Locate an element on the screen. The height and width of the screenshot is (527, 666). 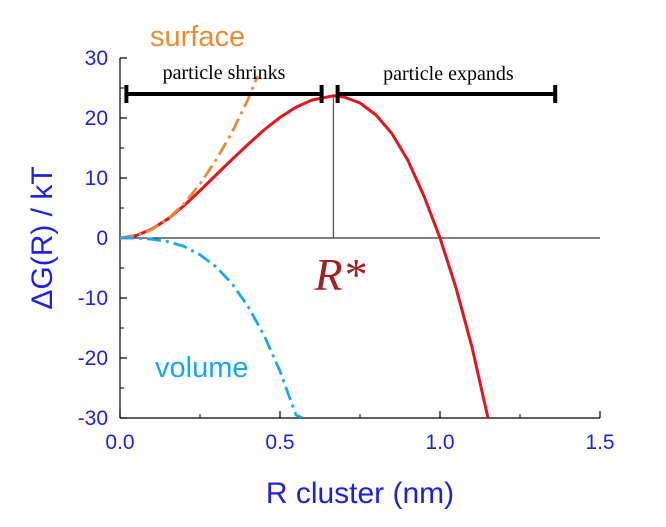
series-label-surface: surface is located at coordinates (197, 37).